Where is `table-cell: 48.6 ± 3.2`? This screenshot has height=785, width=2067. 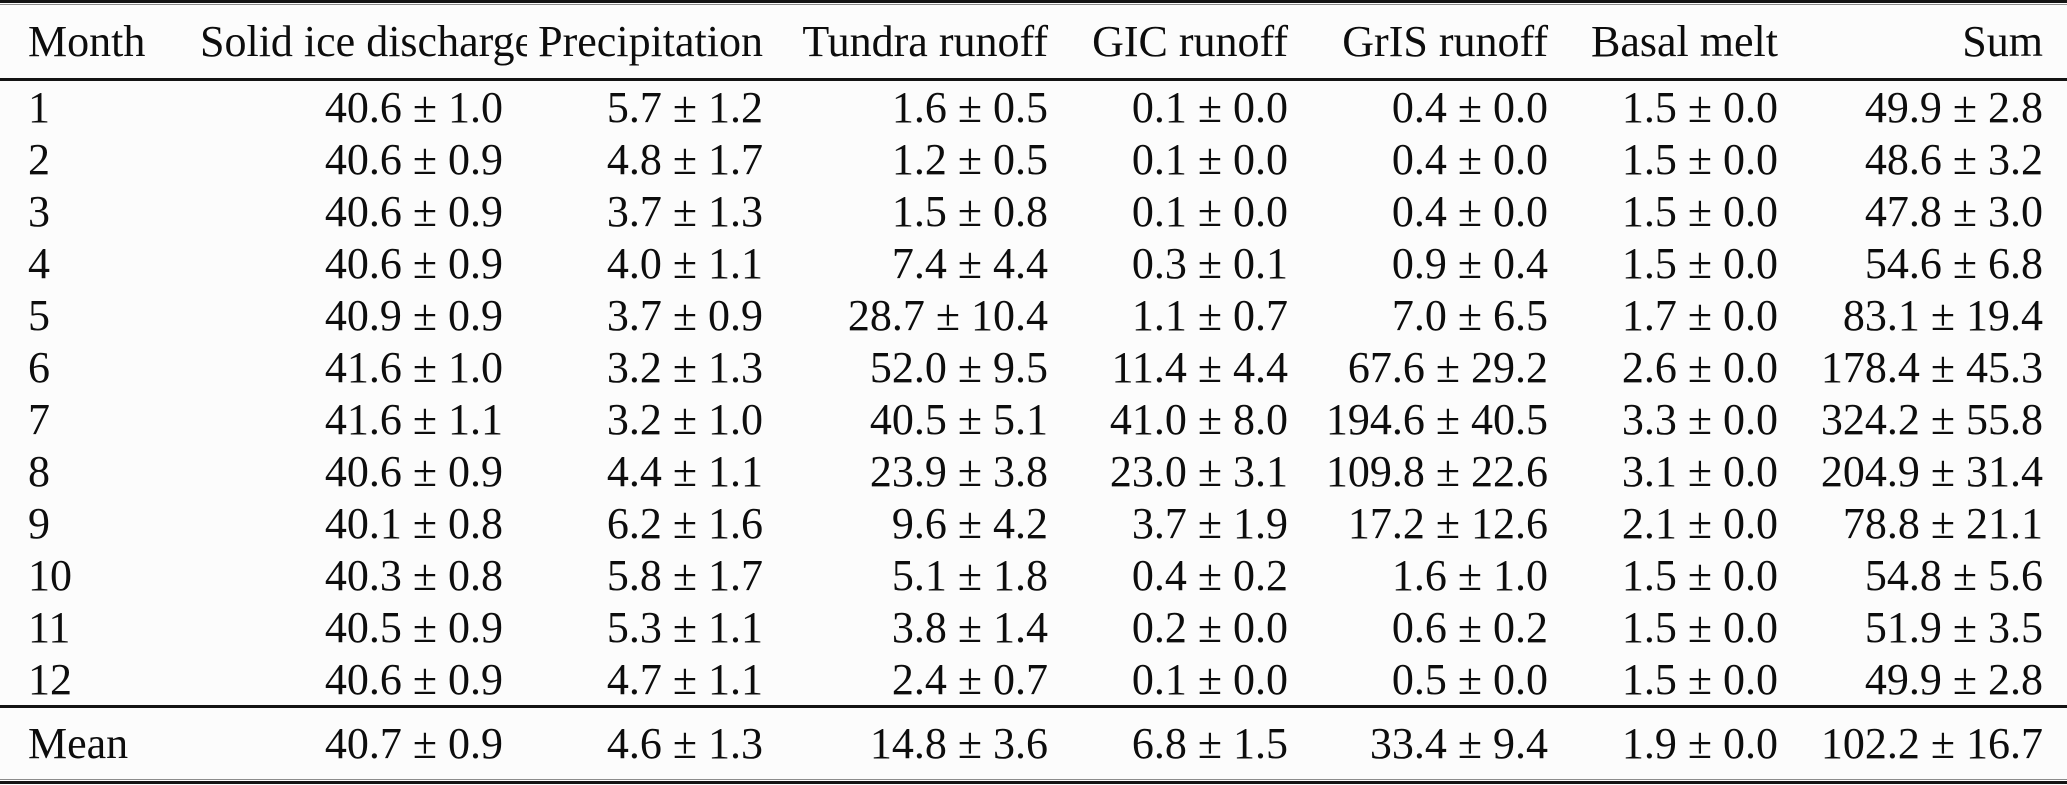
table-cell: 48.6 ± 3.2 is located at coordinates (1953, 159).